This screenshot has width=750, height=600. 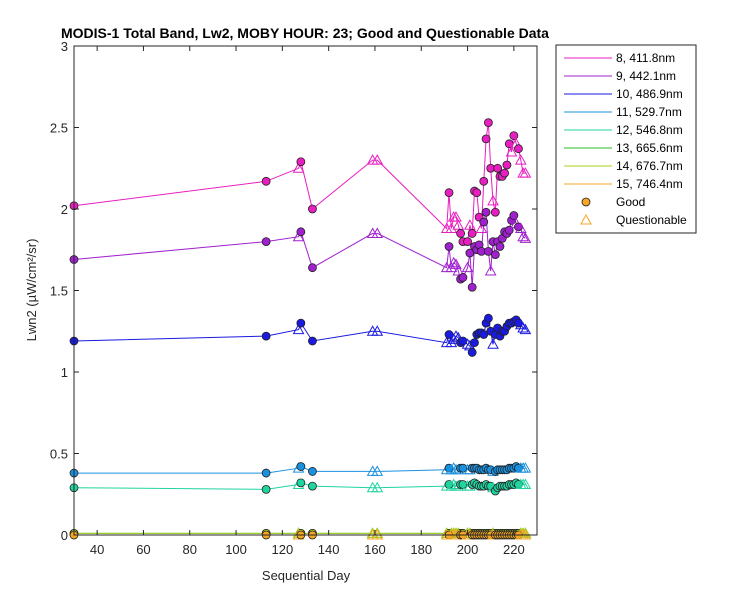 What do you see at coordinates (649, 184) in the screenshot?
I see `legend-entry: 15, 746.4nm` at bounding box center [649, 184].